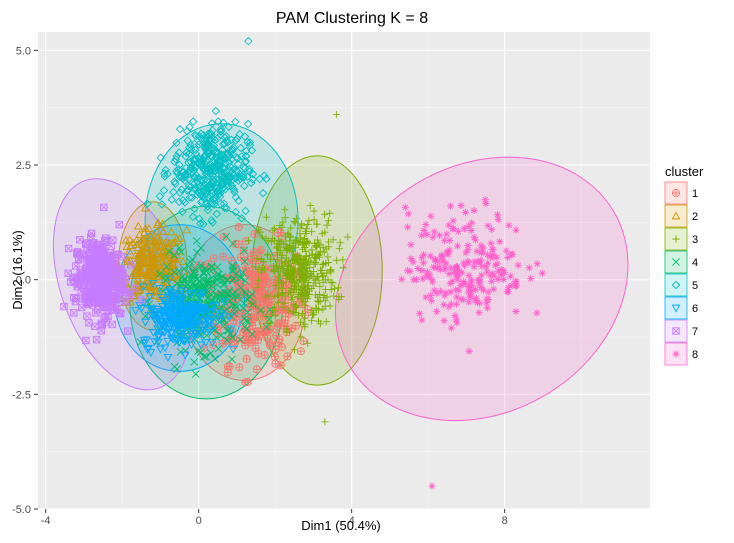 This screenshot has width=734, height=543. I want to click on x-tick-label: 0, so click(199, 521).